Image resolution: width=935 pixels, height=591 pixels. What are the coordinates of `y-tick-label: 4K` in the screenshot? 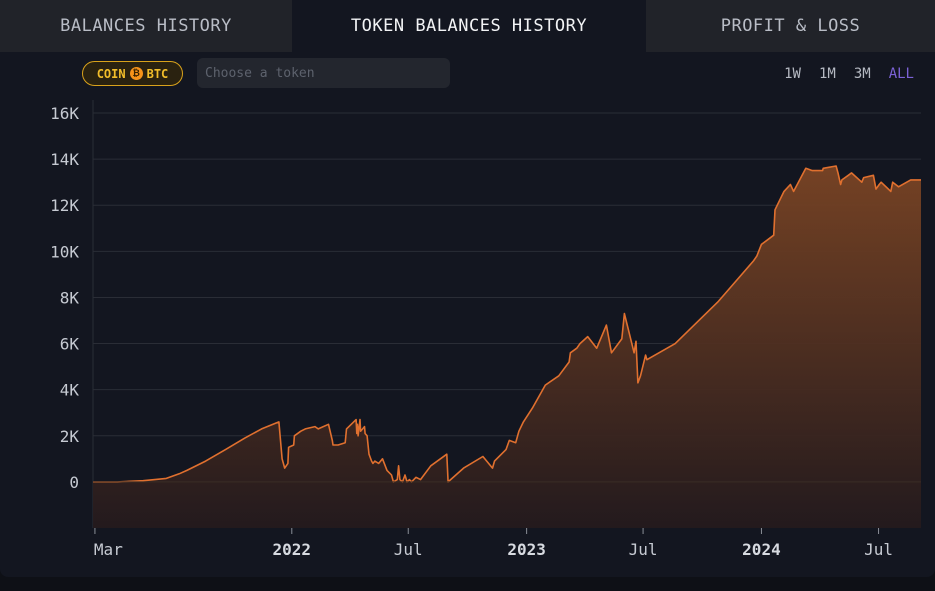 It's located at (70, 390).